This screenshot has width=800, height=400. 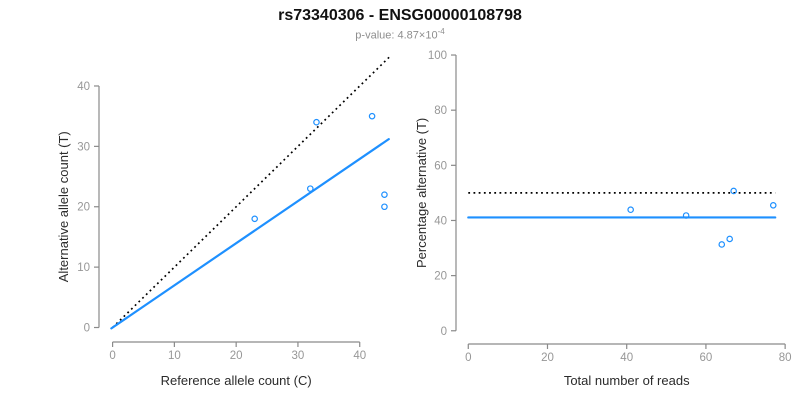 What do you see at coordinates (400, 15) in the screenshot?
I see `page-title: rs73340306 - ENSG00000108798` at bounding box center [400, 15].